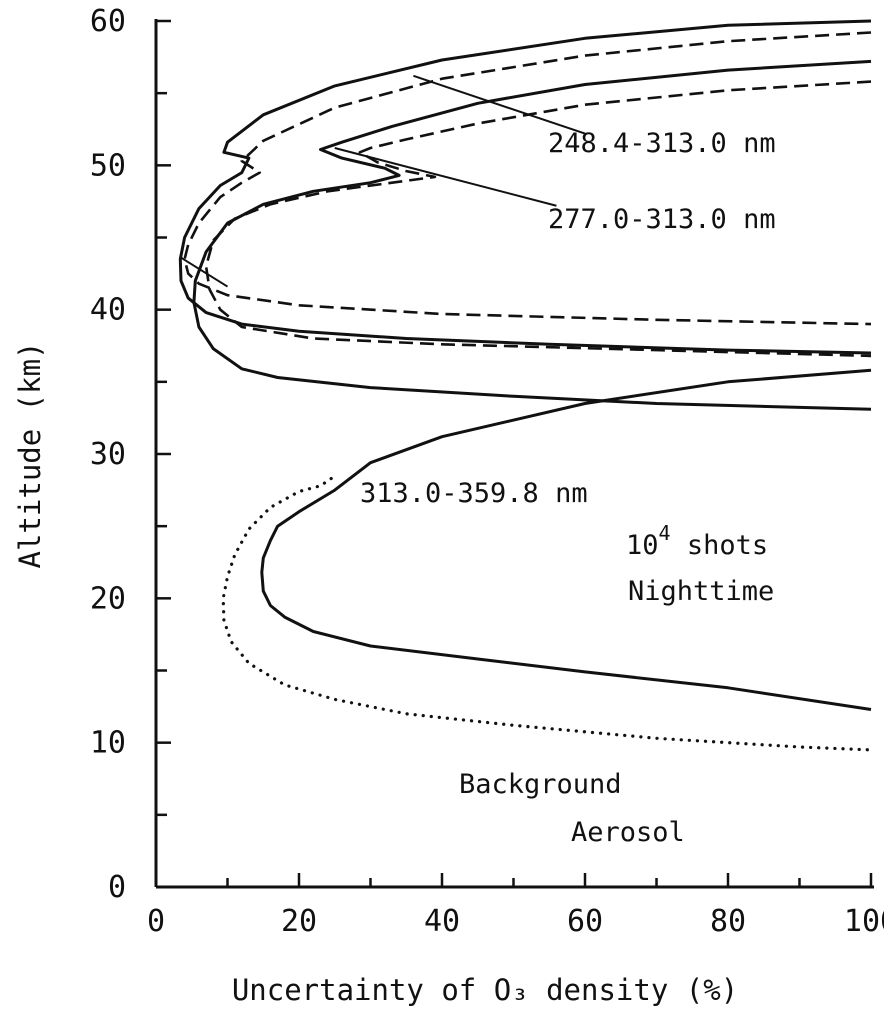 The image size is (884, 1023). What do you see at coordinates (108, 598) in the screenshot?
I see `y-tick-label: 20` at bounding box center [108, 598].